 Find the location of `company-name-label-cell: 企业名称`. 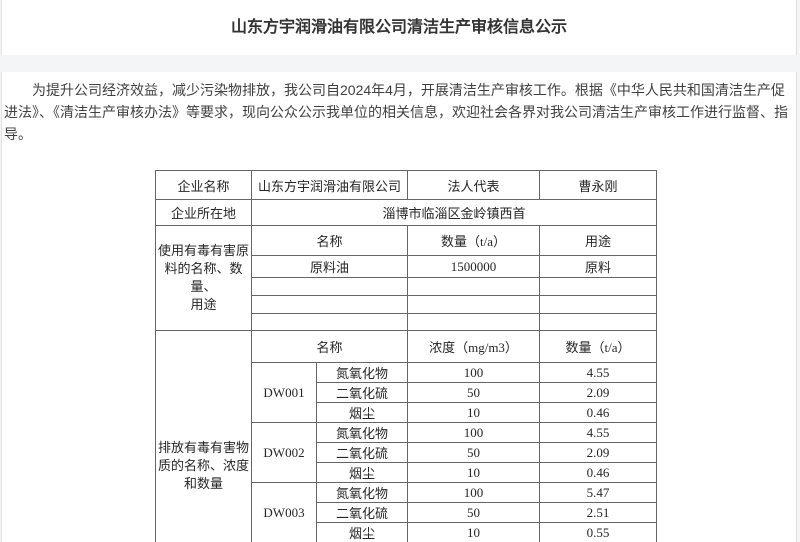

company-name-label-cell: 企业名称 is located at coordinates (203, 185).